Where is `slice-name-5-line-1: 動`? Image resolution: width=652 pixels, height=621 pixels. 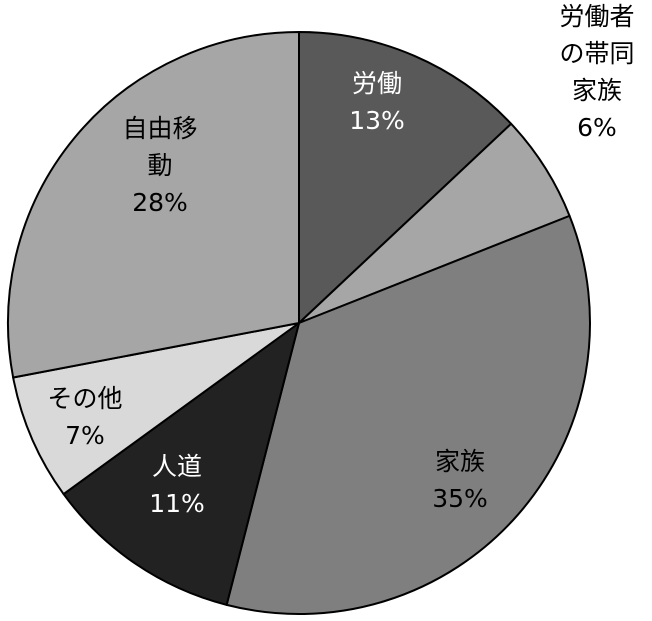 slice-name-5-line-1: 動 is located at coordinates (159, 165).